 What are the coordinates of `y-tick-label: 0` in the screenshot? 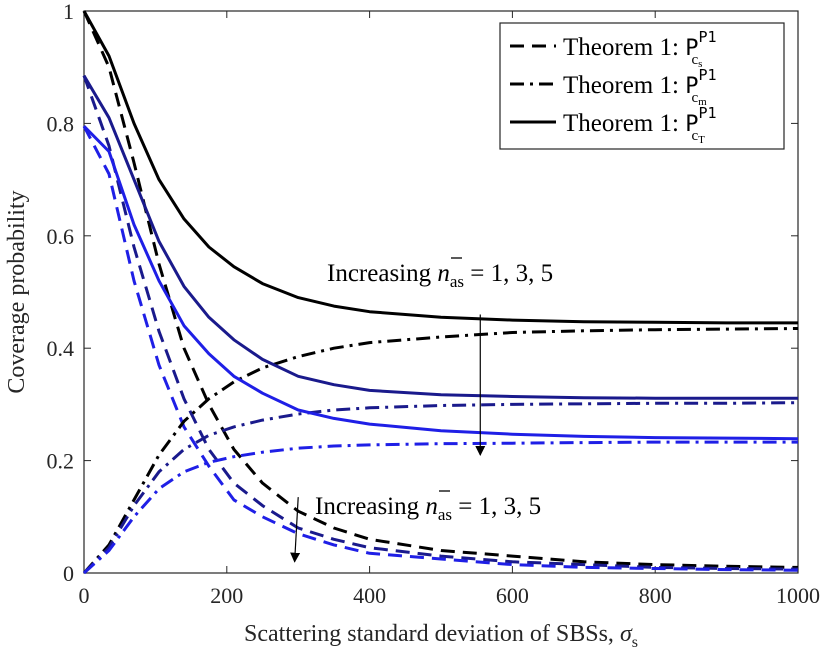 It's located at (68, 573).